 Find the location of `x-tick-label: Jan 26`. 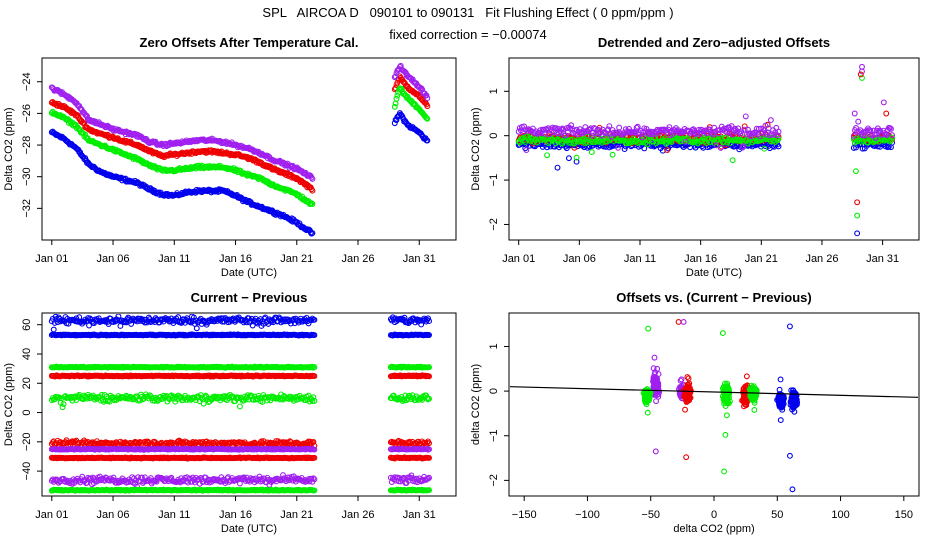

x-tick-label: Jan 26 is located at coordinates (821, 259).